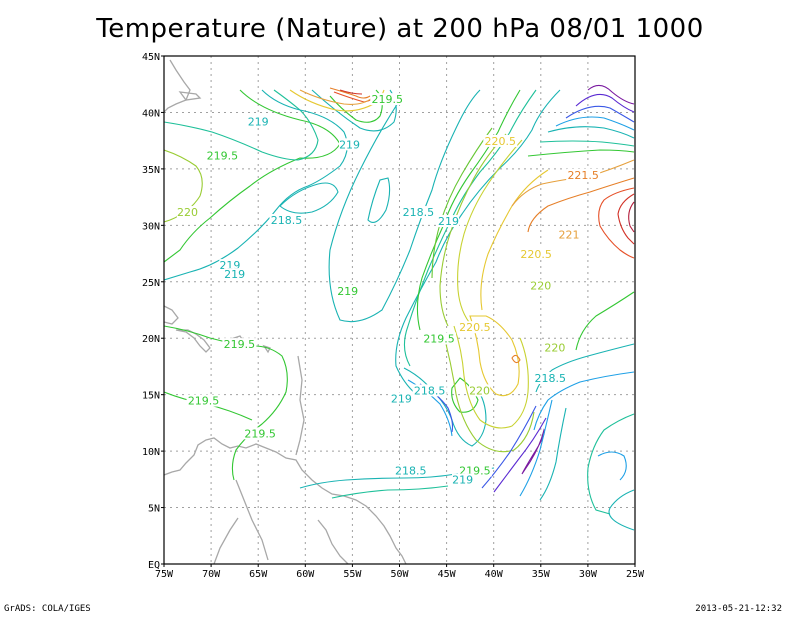  What do you see at coordinates (154, 565) in the screenshot?
I see `y-tick-label: EQ` at bounding box center [154, 565].